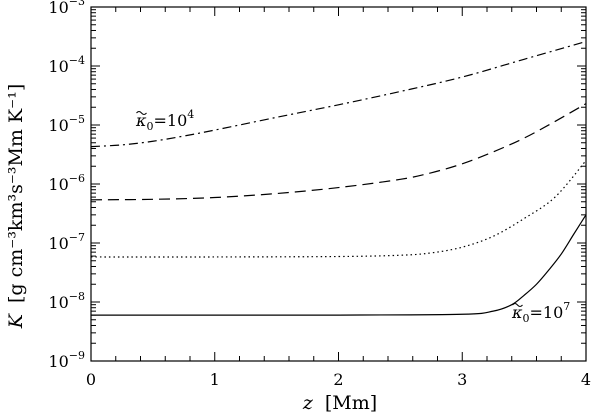 This screenshot has height=417, width=600. Describe the element at coordinates (338, 379) in the screenshot. I see `x-tick-label: 2` at that location.